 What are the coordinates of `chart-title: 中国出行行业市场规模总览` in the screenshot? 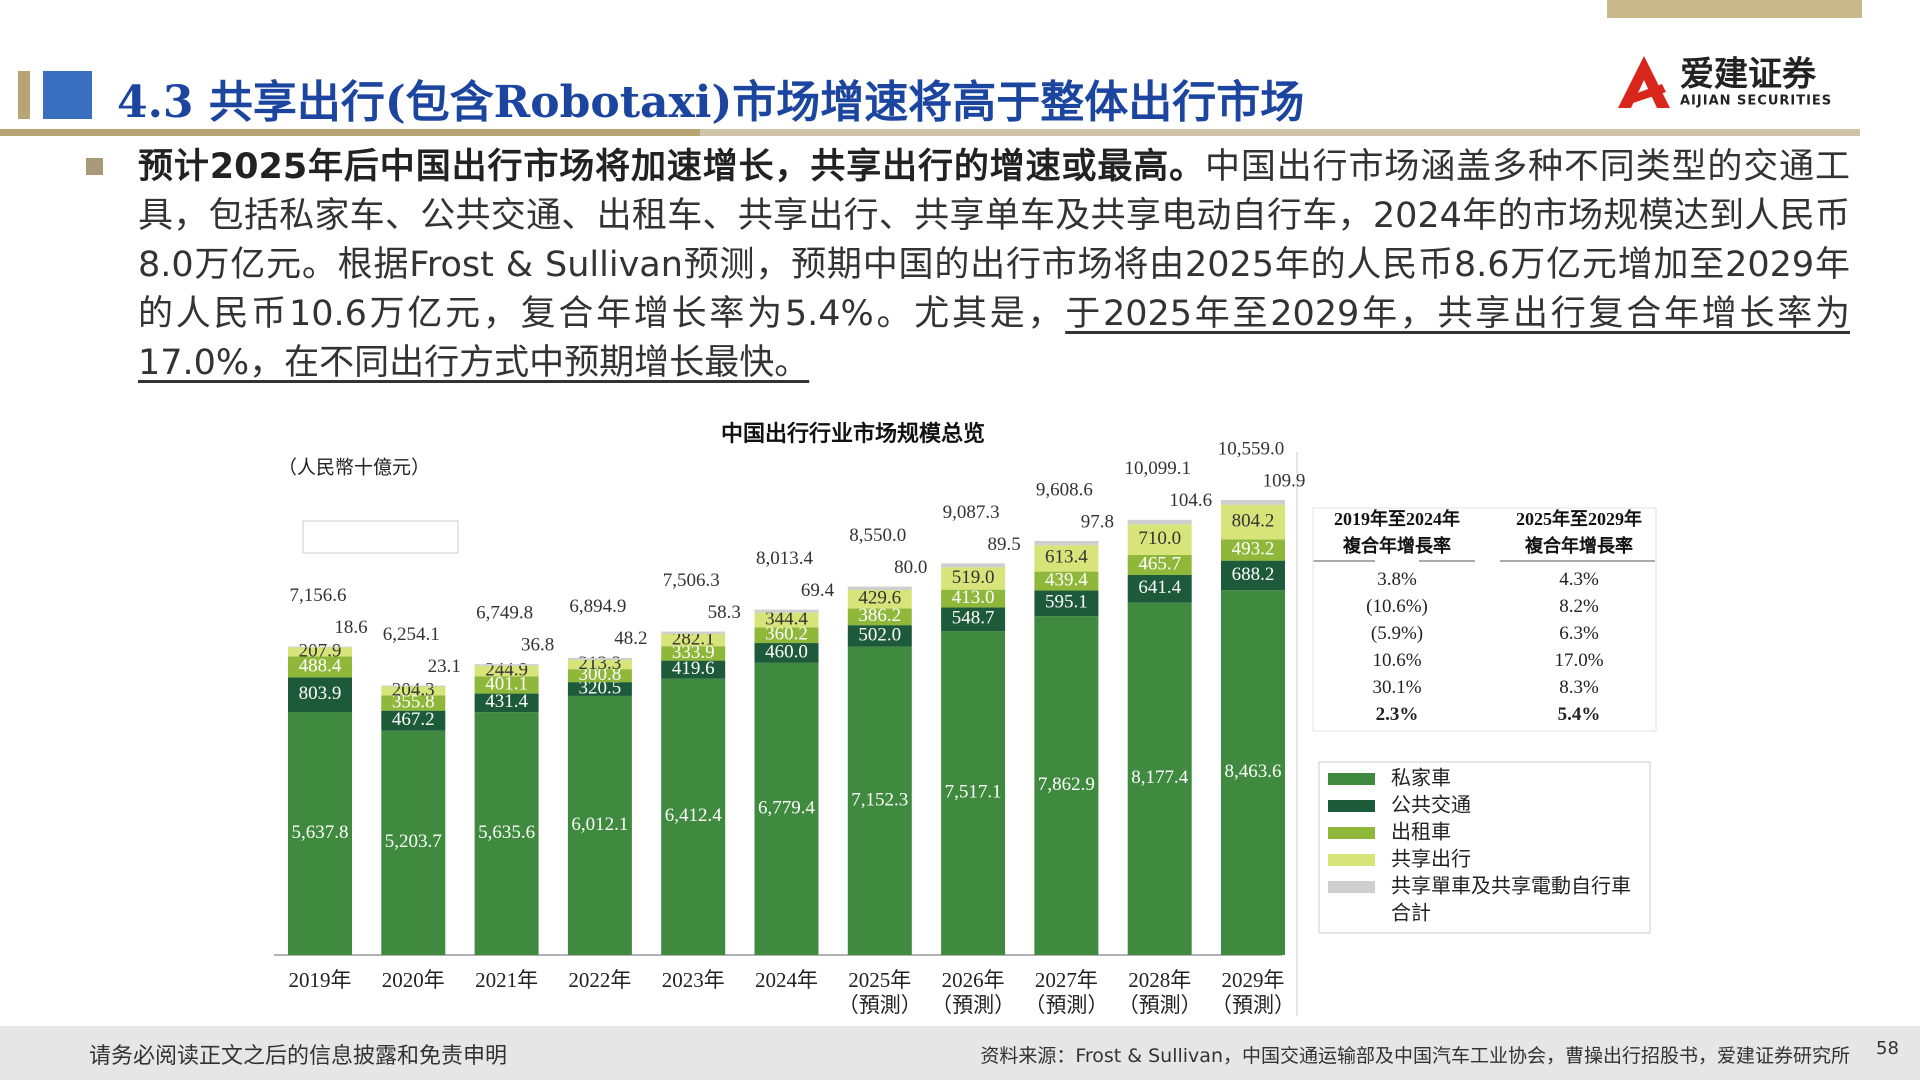 It's located at (853, 434).